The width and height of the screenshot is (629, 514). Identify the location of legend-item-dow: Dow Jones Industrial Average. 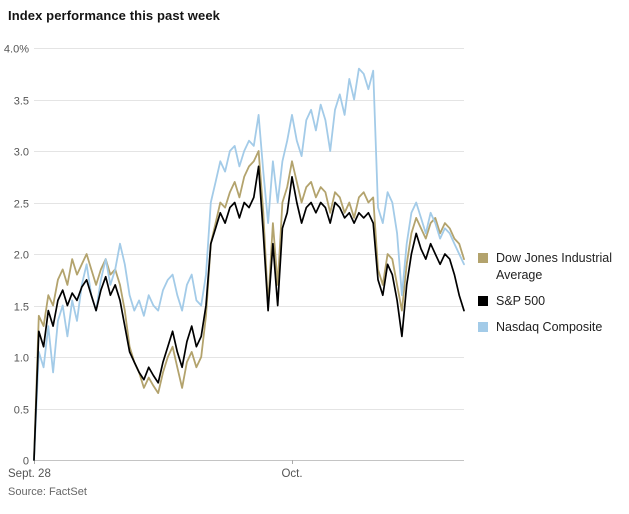
(553, 267).